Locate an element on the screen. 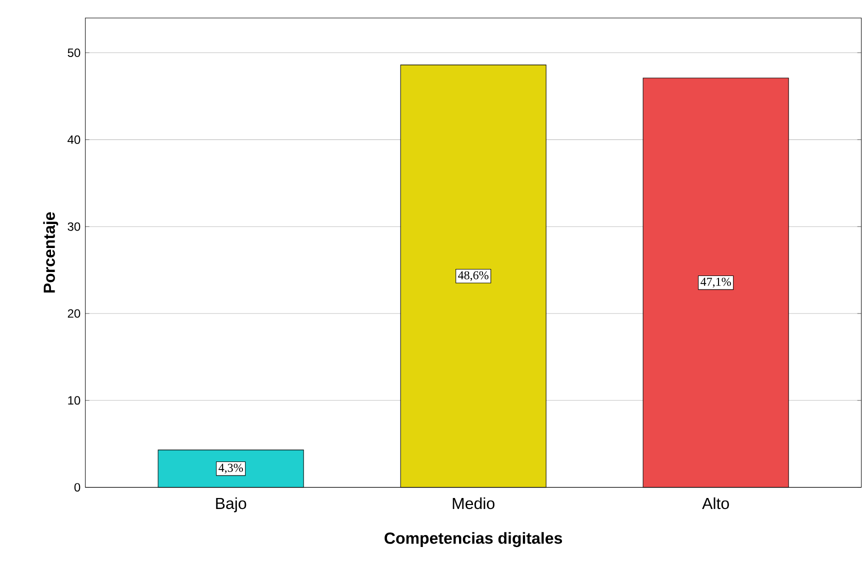 The height and width of the screenshot is (574, 864). x-tick-label: Bajo is located at coordinates (231, 504).